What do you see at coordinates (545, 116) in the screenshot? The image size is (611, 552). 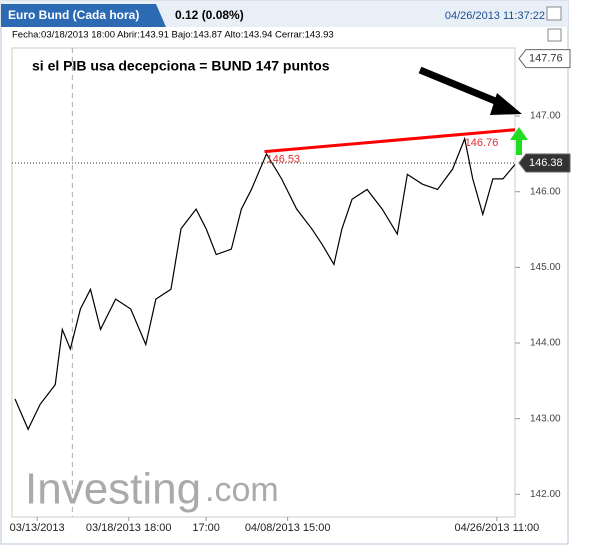 I see `y-tick-label: 147.00` at bounding box center [545, 116].